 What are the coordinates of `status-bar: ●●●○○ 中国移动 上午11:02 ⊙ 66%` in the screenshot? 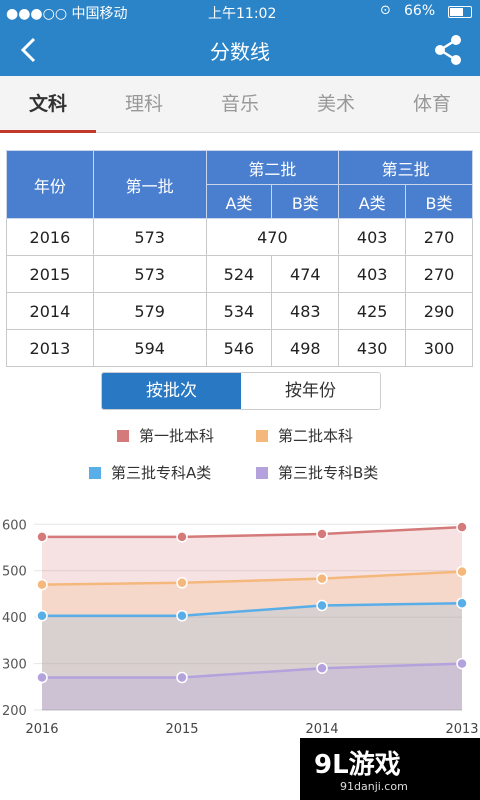 It's located at (240, 12).